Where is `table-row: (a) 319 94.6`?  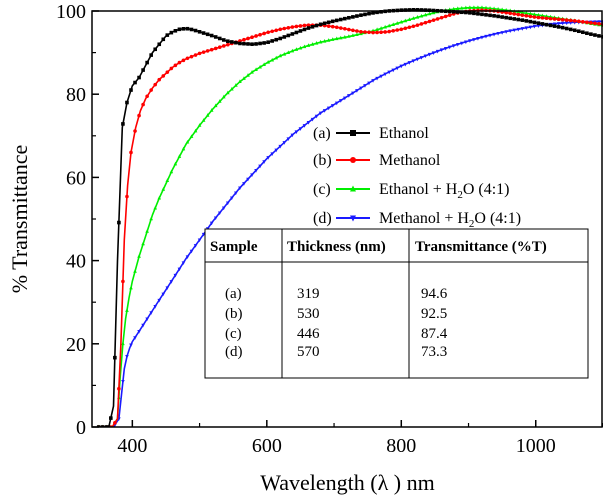
table-row: (a) 319 94.6 is located at coordinates (336, 294).